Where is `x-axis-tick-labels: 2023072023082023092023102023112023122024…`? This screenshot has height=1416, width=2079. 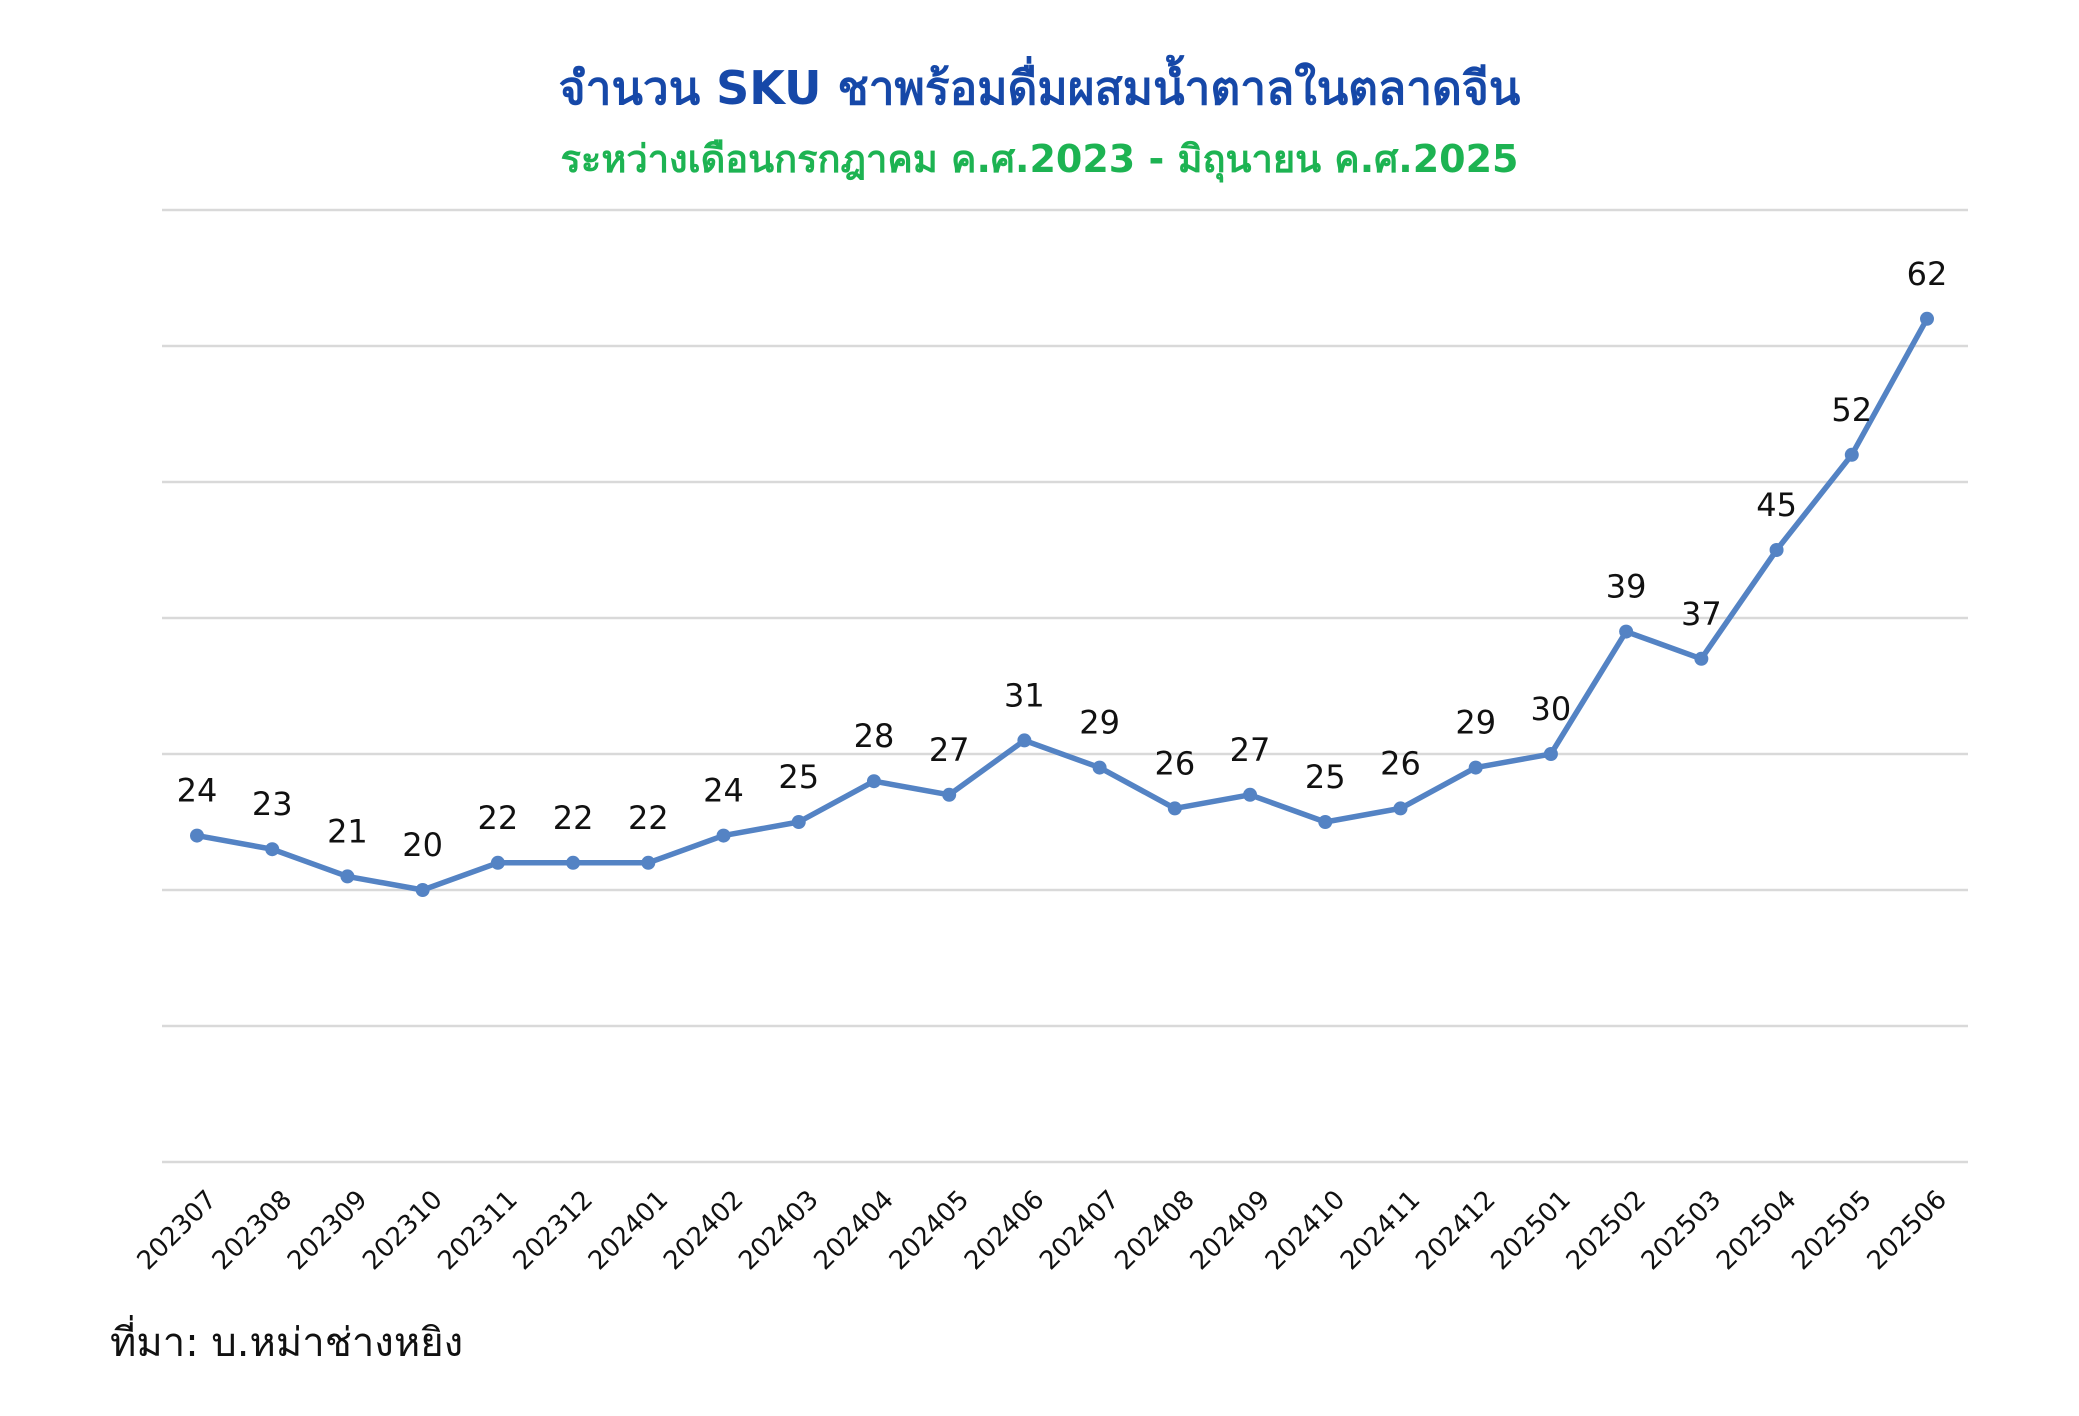
x-axis-tick-labels: 2023072023082023092023102023112023122024… is located at coordinates (1042, 1230).